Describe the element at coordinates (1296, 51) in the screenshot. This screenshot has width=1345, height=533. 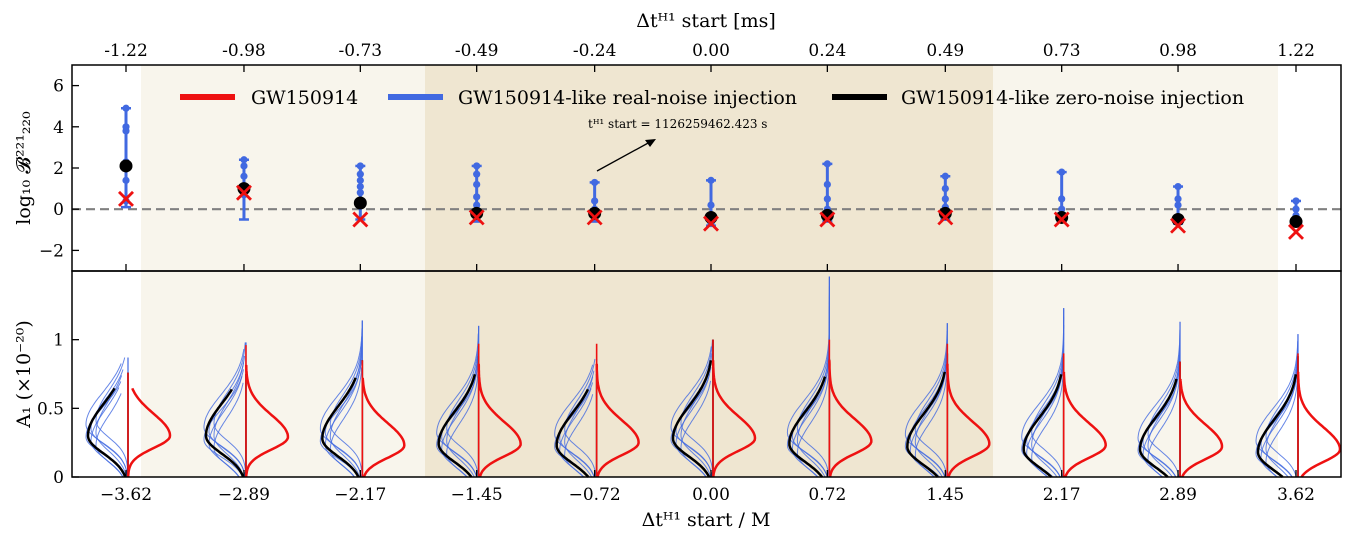
I see `top-axis-tick-label: 1.22` at that location.